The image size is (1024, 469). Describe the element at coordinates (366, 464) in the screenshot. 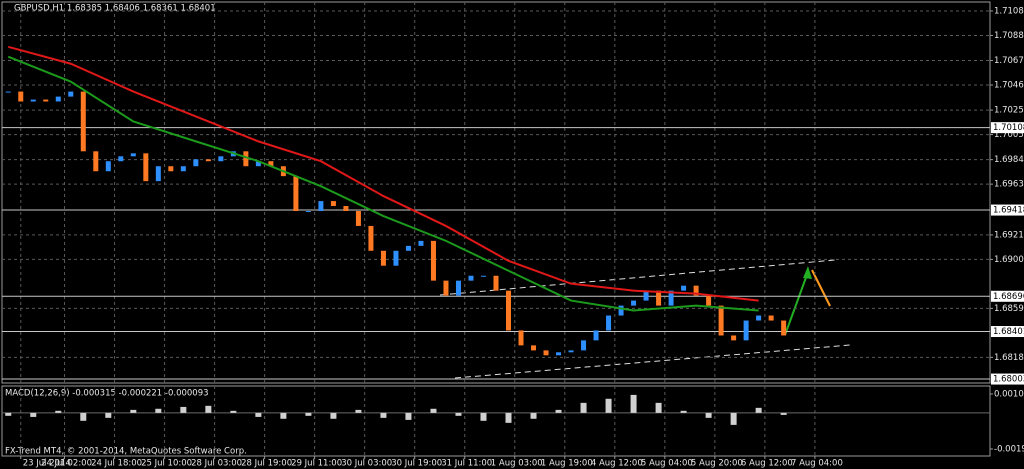

I see `x-tick-label: 30 Jul 03:00` at that location.